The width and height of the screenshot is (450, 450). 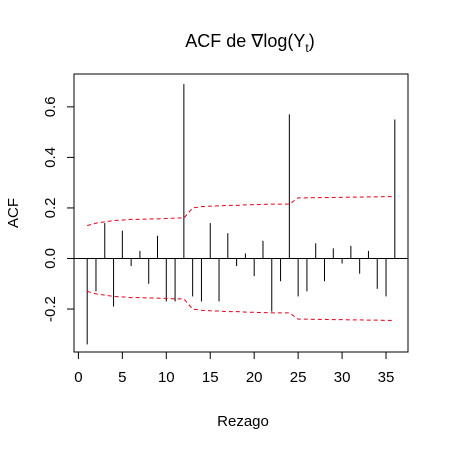 I want to click on x-tick-label-35: 35, so click(x=386, y=377).